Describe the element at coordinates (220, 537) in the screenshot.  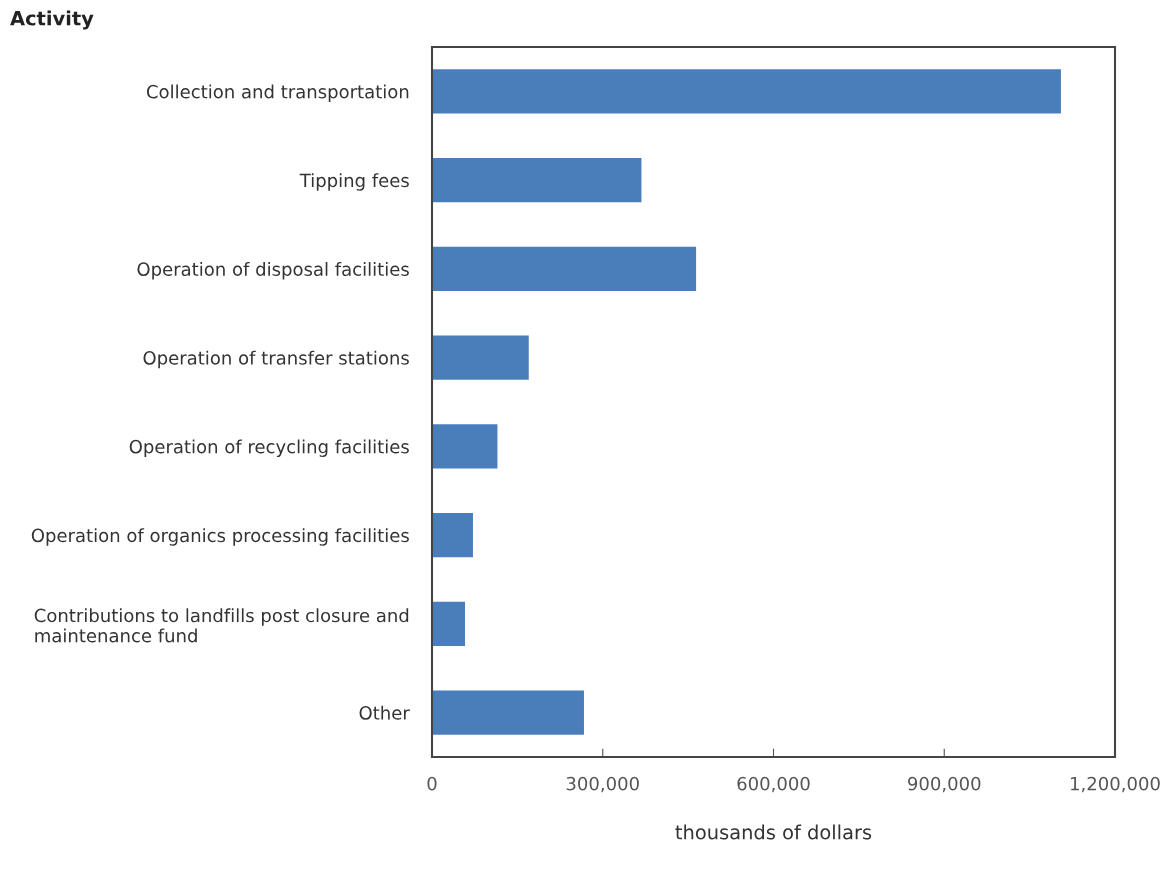
I see `y-tick-label: Operation of organics processing facilities` at that location.